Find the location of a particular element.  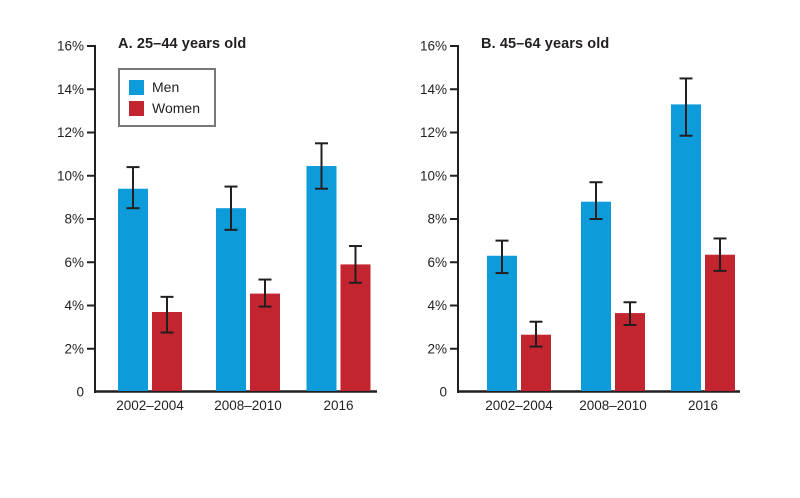

women-swatch is located at coordinates (136, 108).